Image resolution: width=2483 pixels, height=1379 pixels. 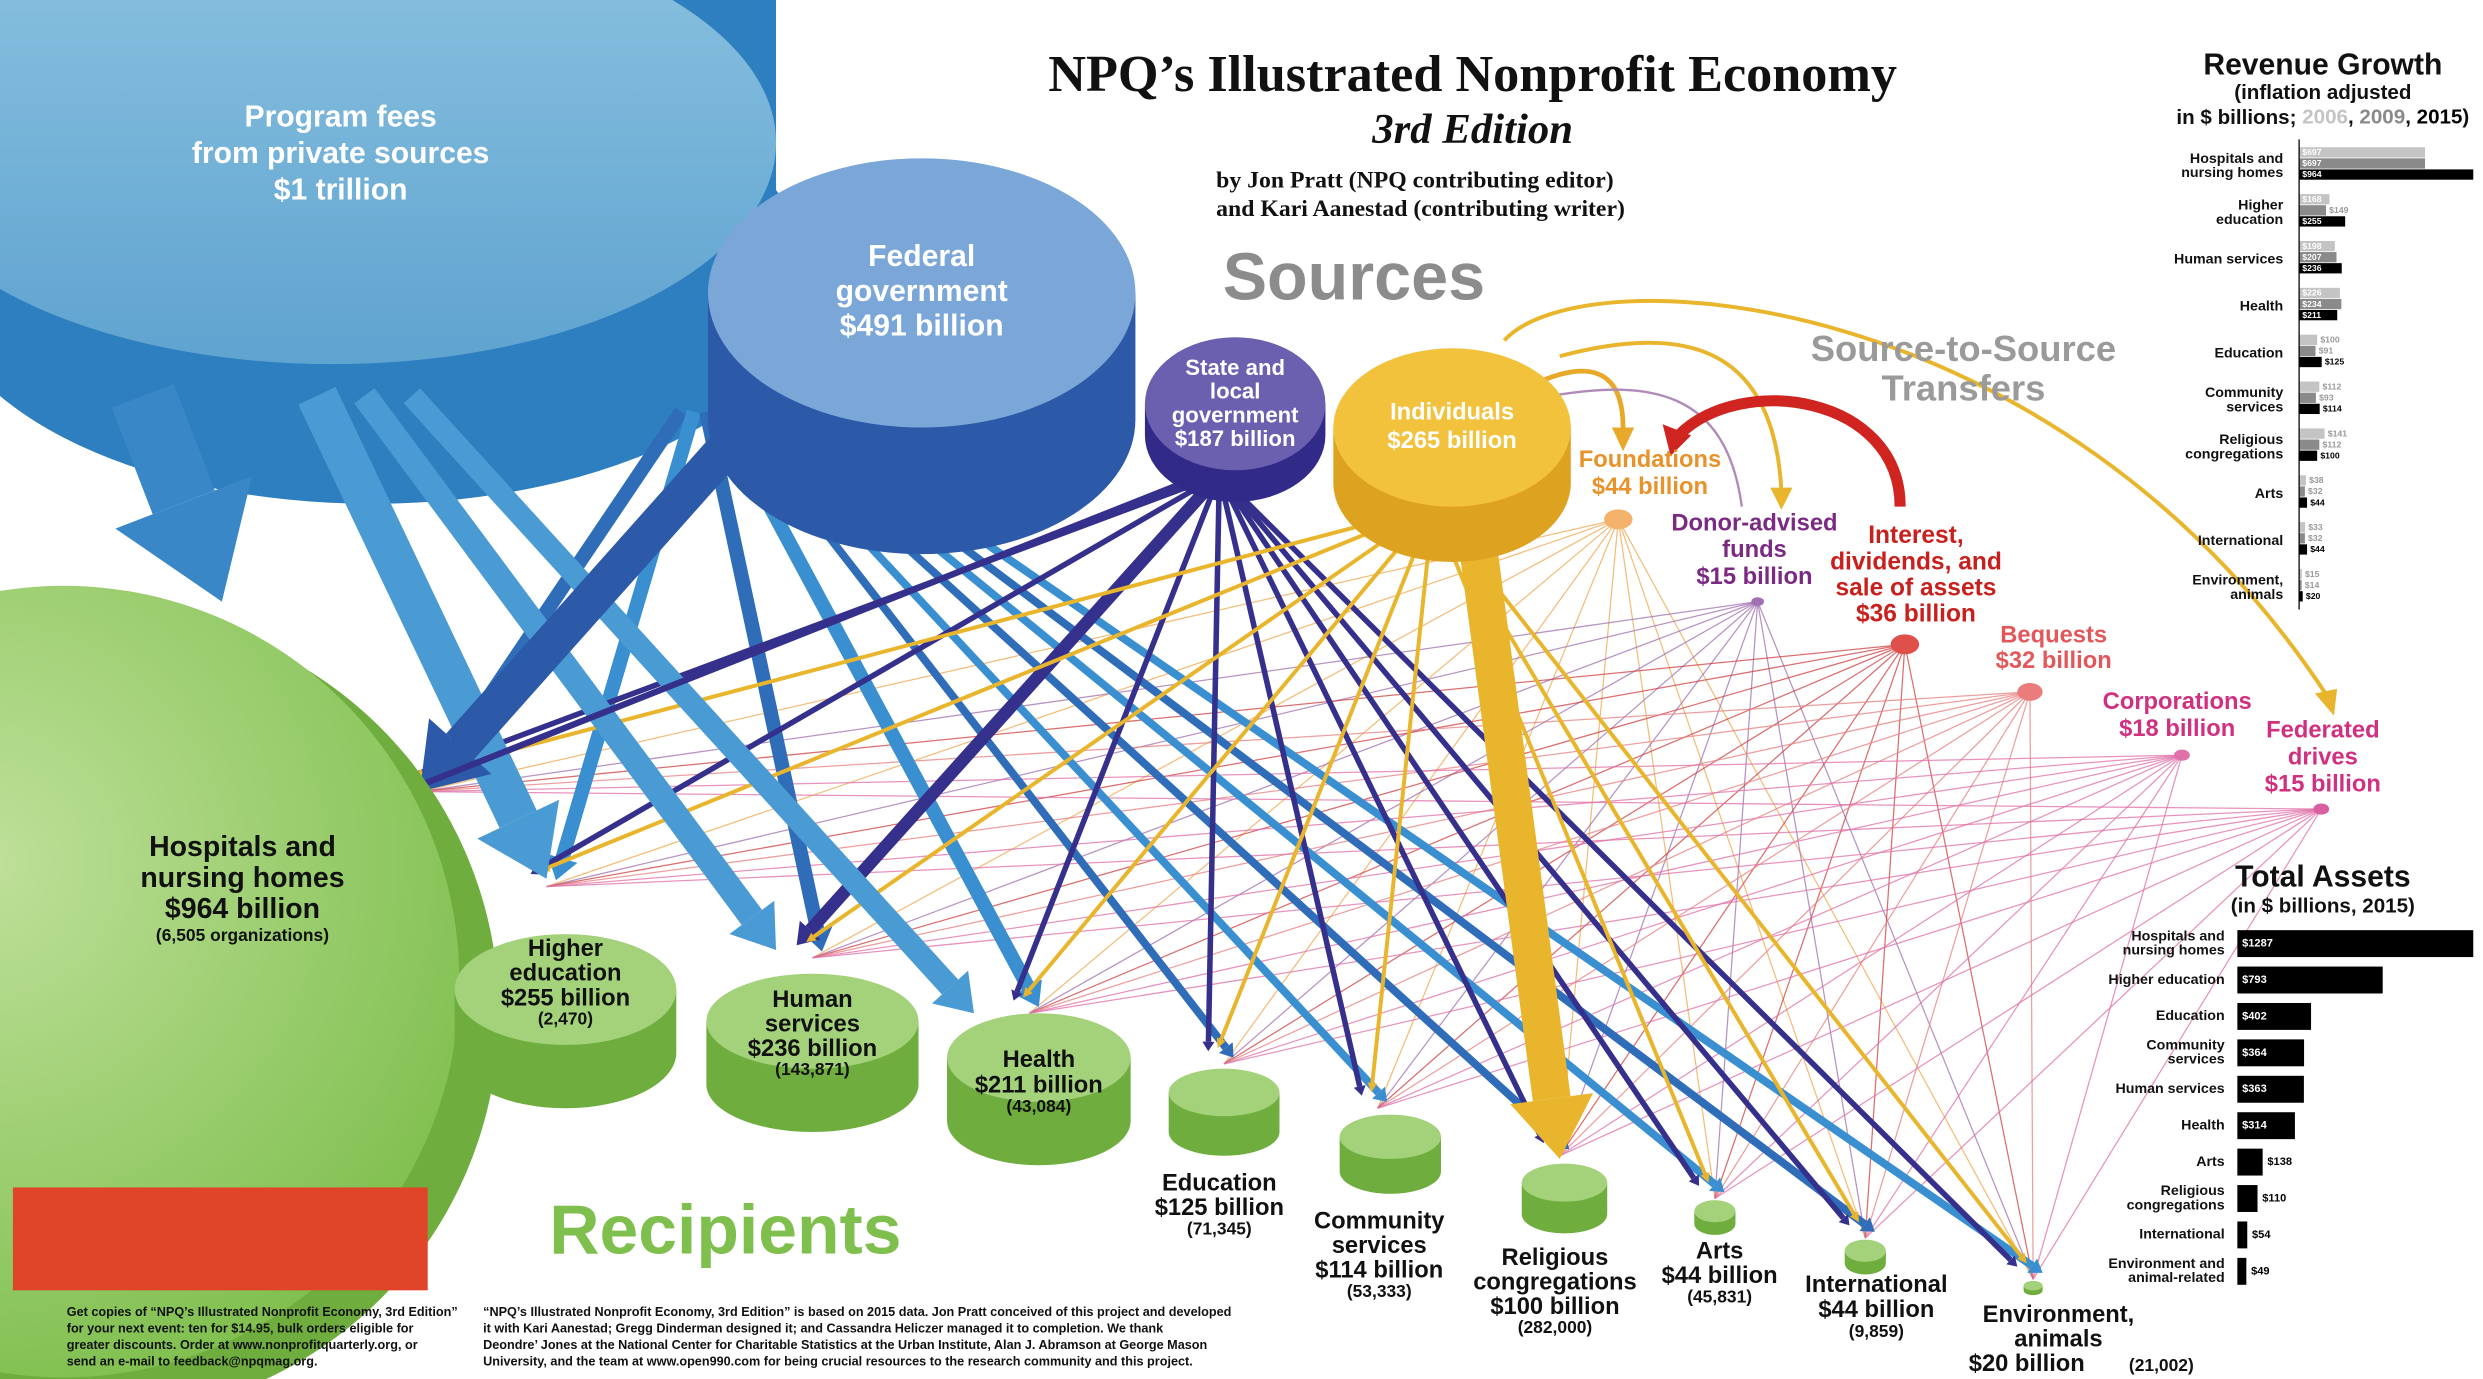 I want to click on recipient-name: Religious, so click(x=1555, y=1258).